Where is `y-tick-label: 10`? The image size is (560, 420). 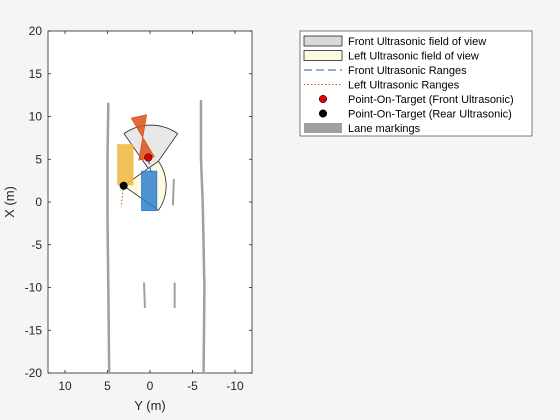
y-tick-label: 10 is located at coordinates (36, 117).